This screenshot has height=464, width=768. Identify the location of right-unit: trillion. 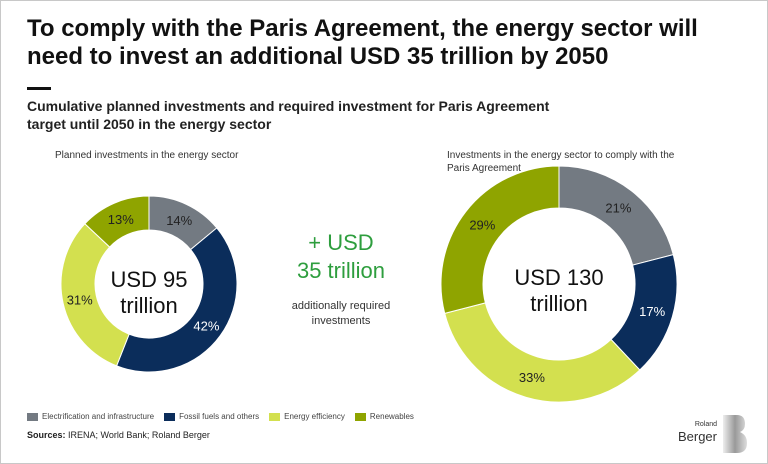
(559, 303).